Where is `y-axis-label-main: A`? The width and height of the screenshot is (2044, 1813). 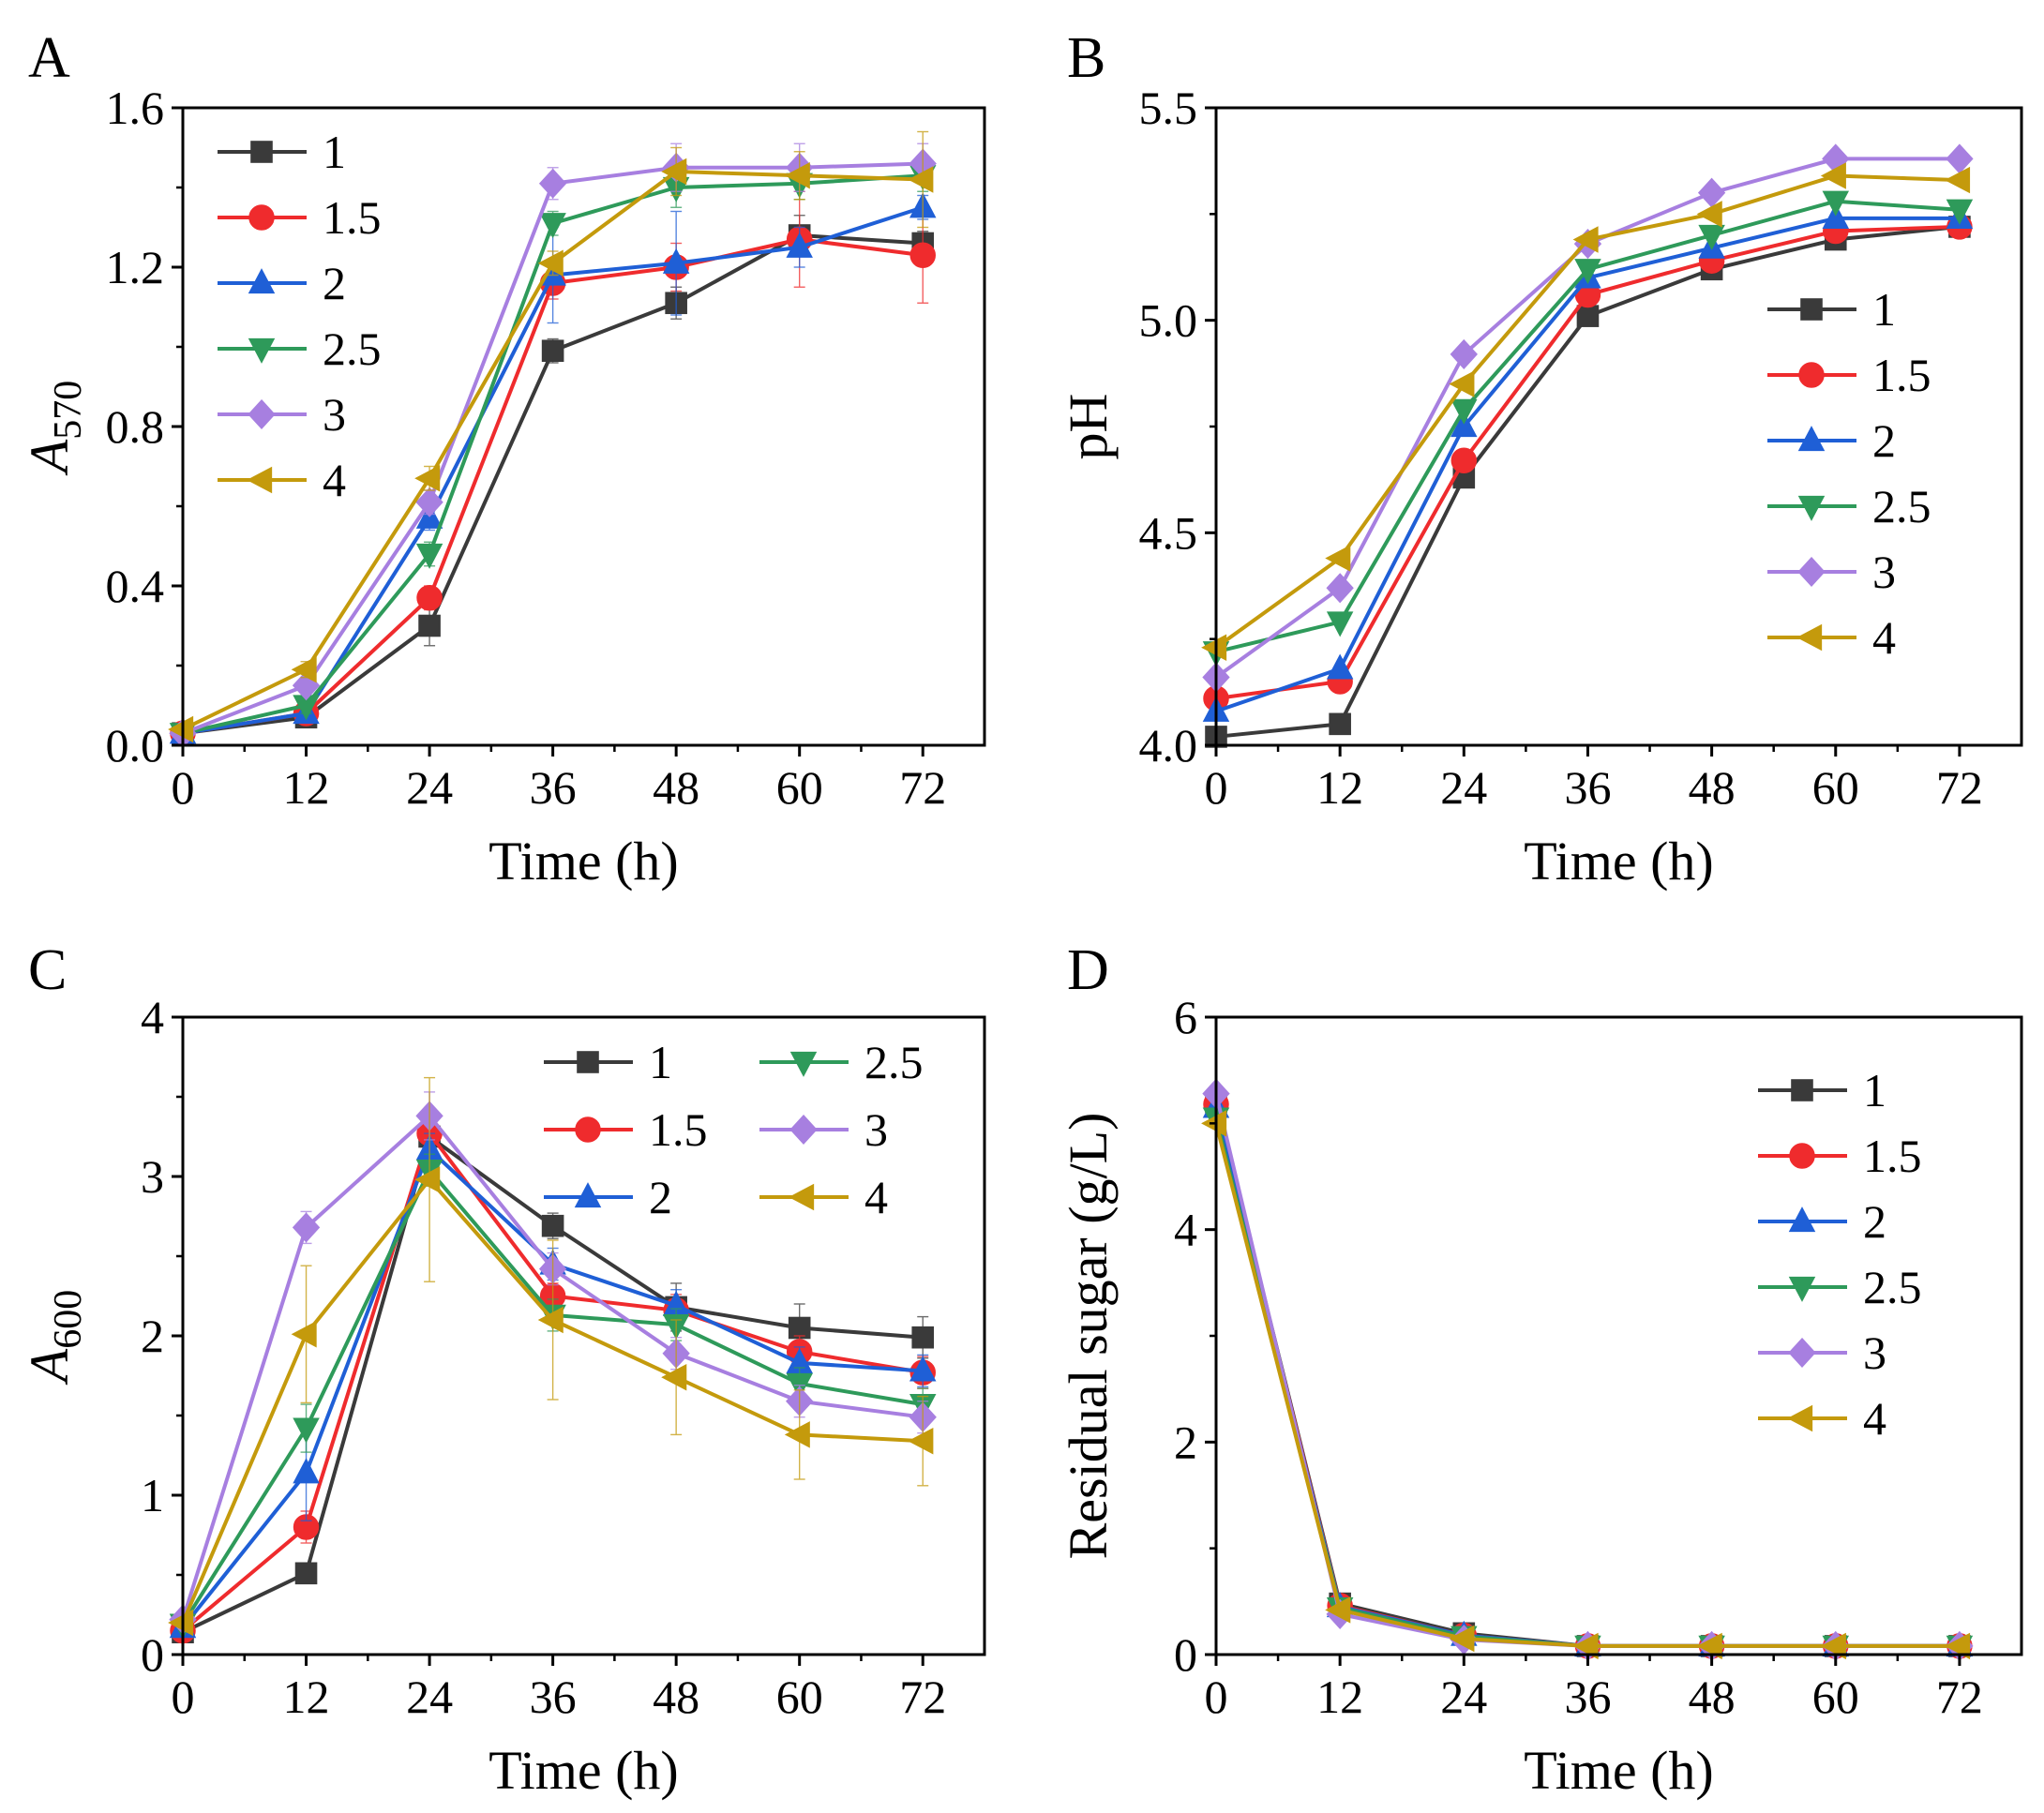
y-axis-label-main: A is located at coordinates (50, 1367).